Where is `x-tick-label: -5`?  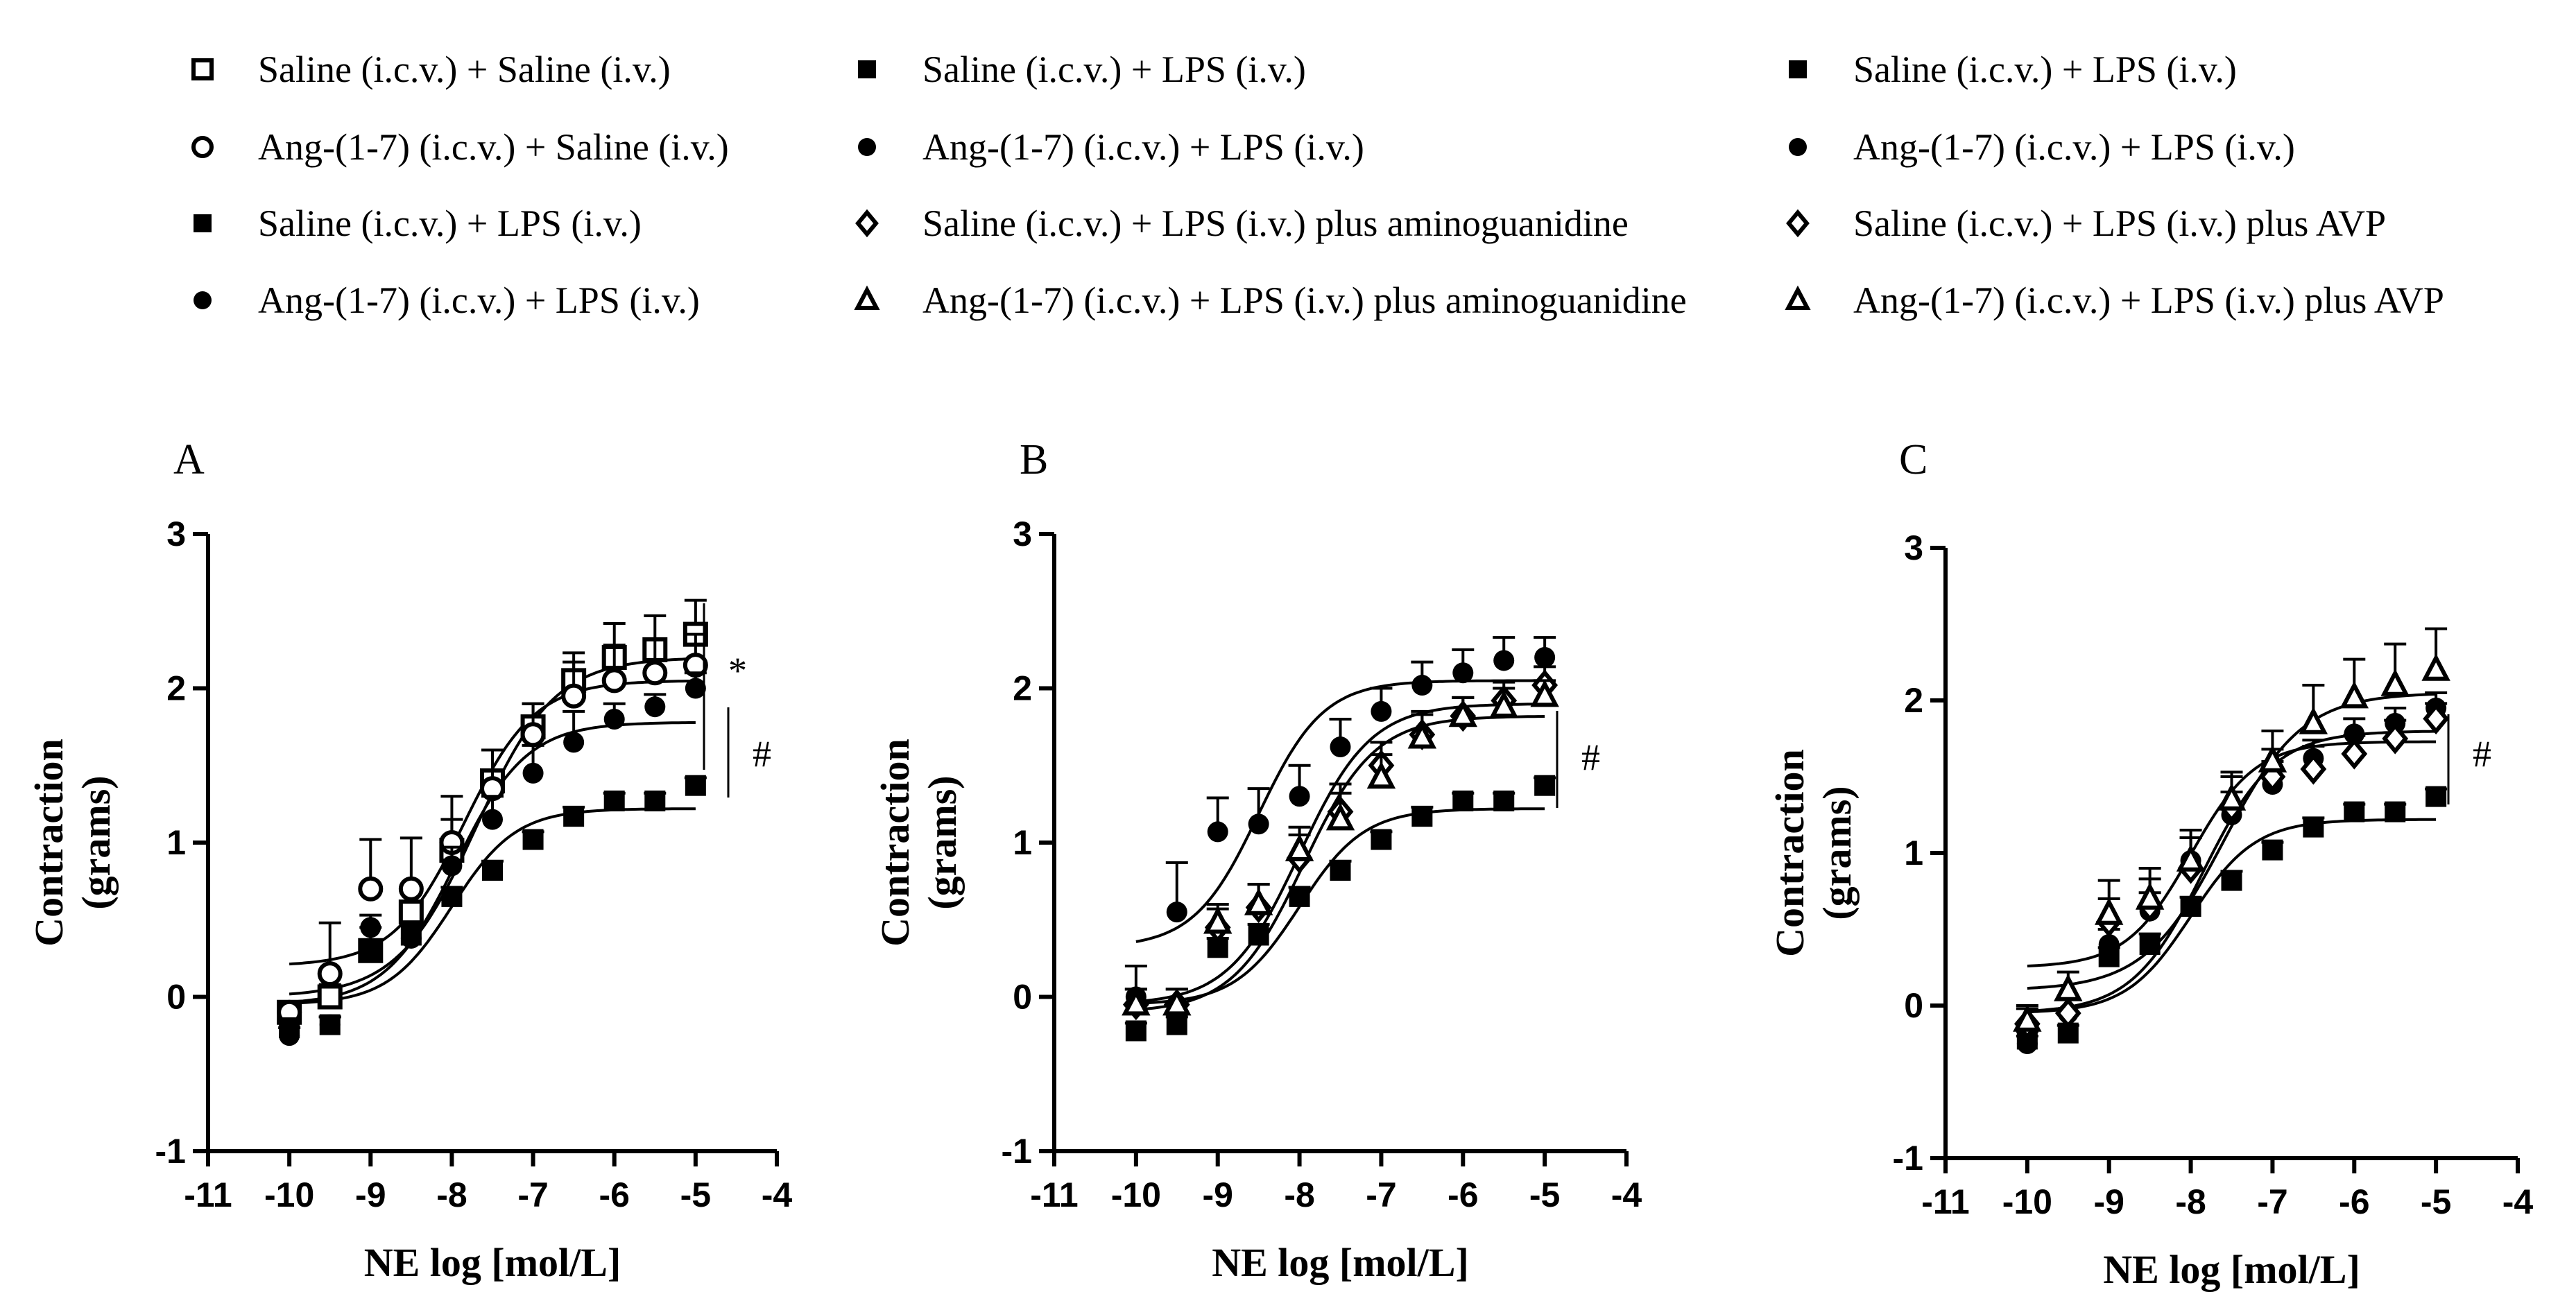
x-tick-label: -5 is located at coordinates (2436, 1201).